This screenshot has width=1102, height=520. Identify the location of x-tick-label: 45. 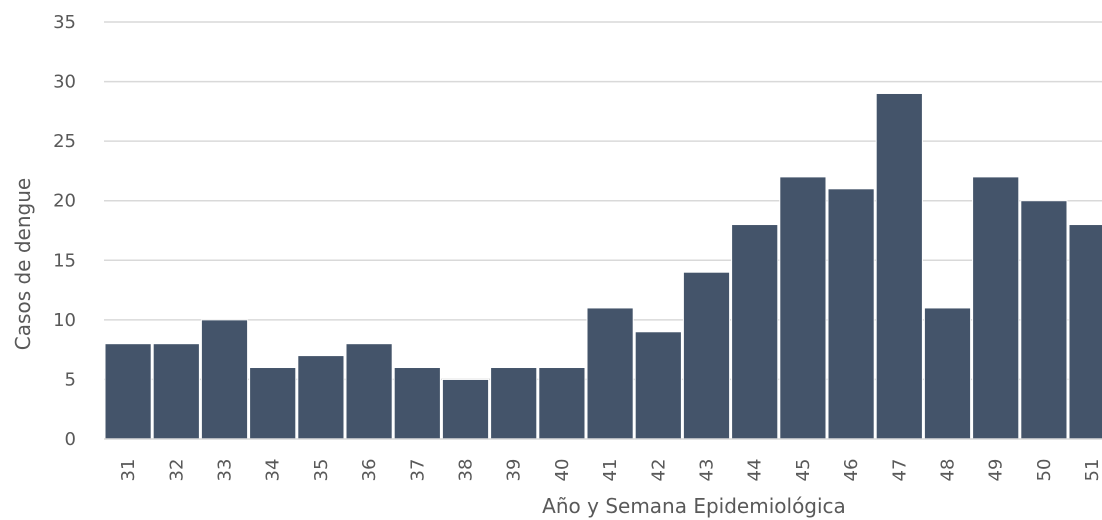
(803, 470).